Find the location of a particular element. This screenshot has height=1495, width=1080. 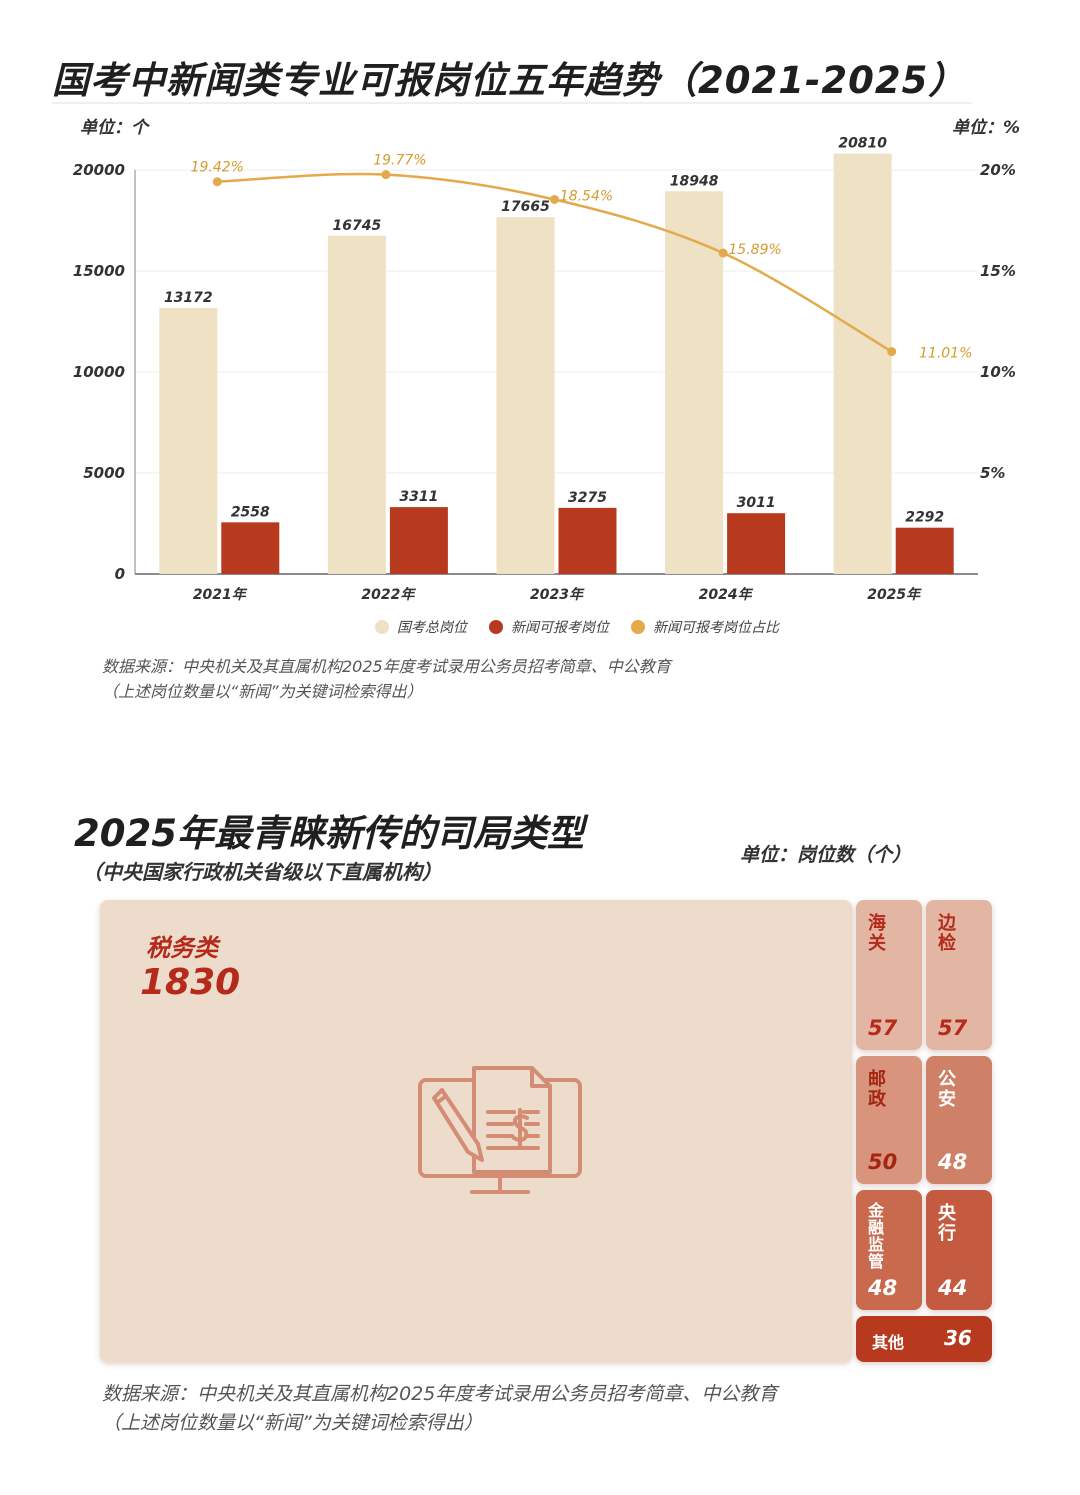

tile-value: 44 is located at coordinates (953, 1288).